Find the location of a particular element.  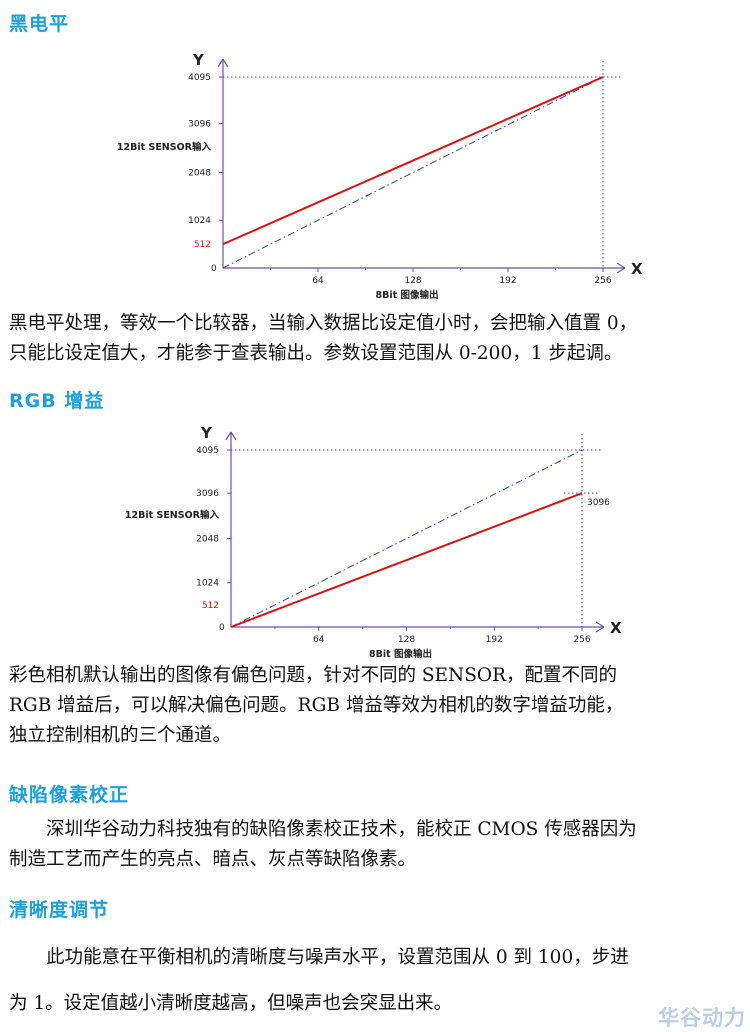

paragraph-line: 黑电平处理，等效一个比较器，当输入数据比设定值小时，会把输入值置 0， is located at coordinates (323, 323).